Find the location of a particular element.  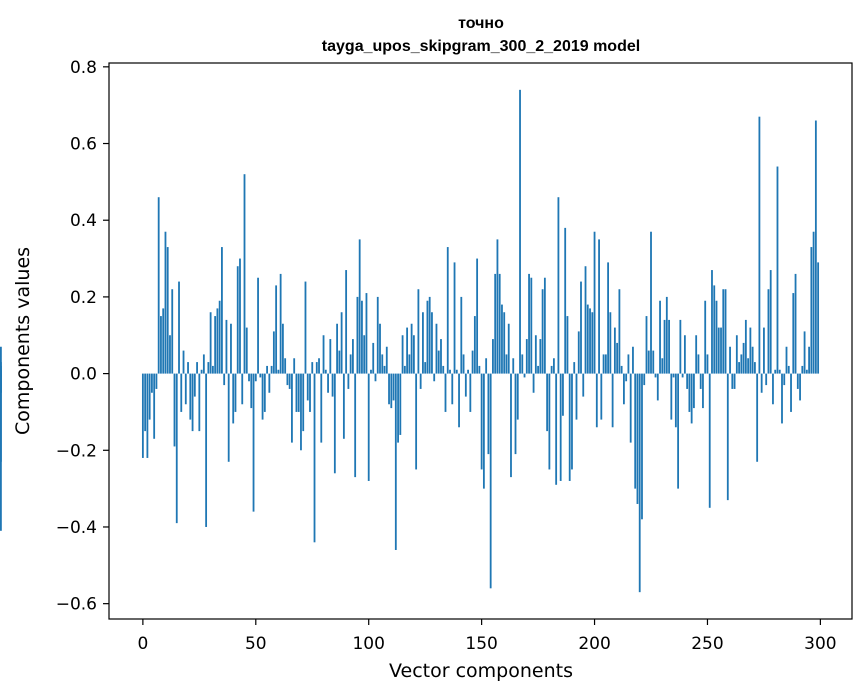

y-tick-label: −0.2 is located at coordinates (76, 451).